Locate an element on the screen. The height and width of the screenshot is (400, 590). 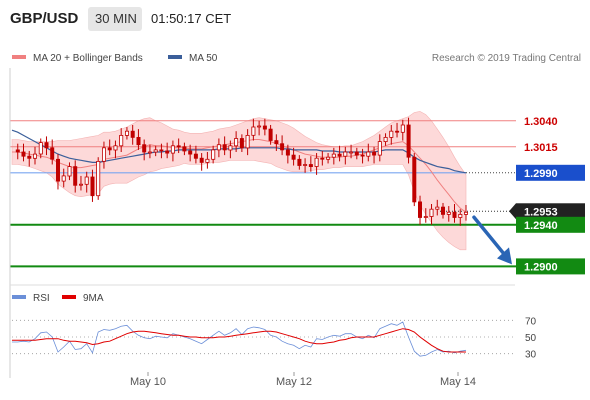
legend-label-ma20: MA 20 + Bollinger Bands is located at coordinates (88, 58).